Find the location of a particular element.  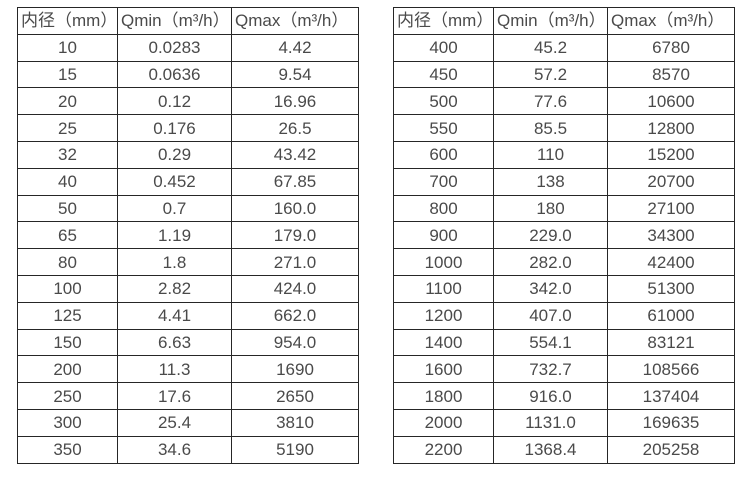

diameter-cell: 700 is located at coordinates (443, 181).